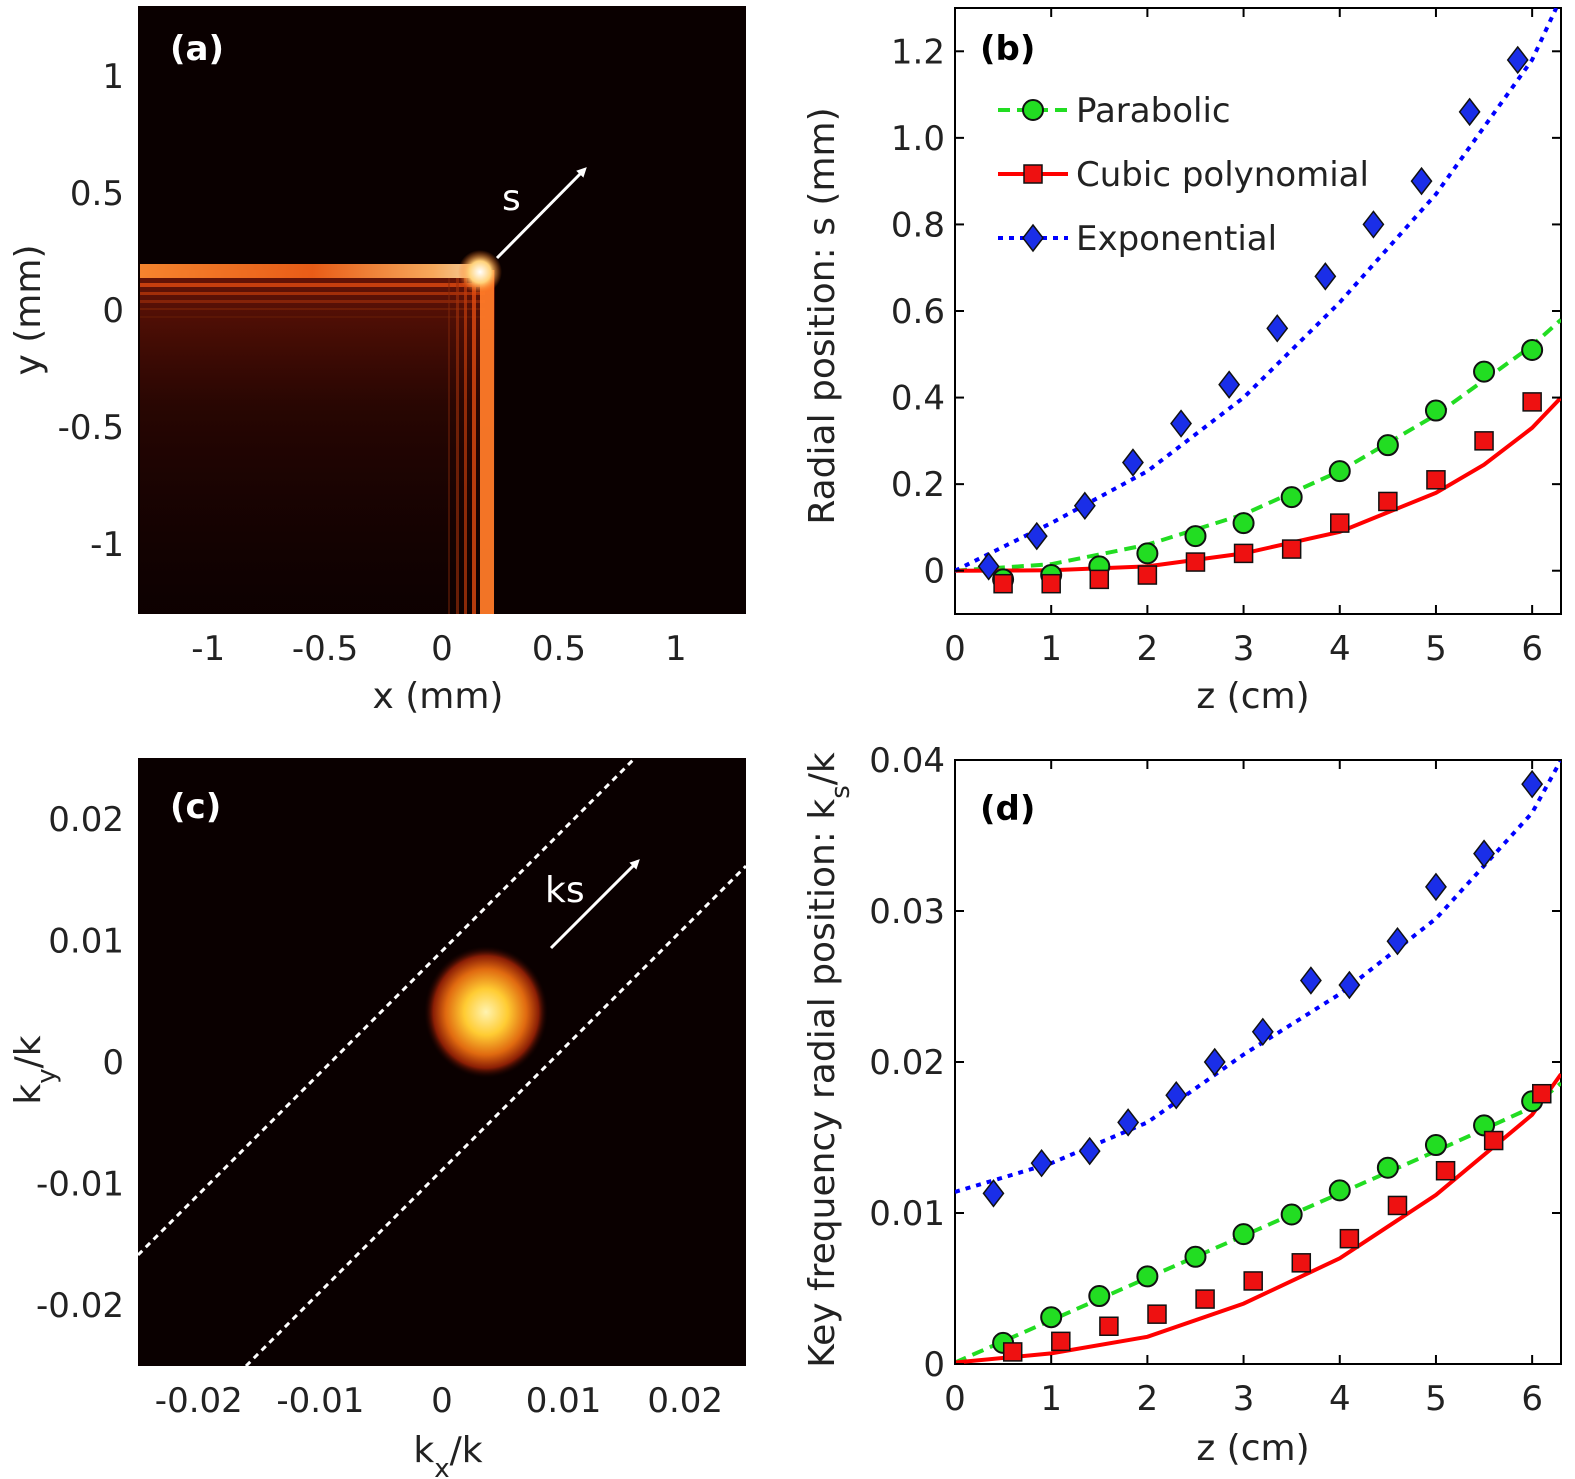 The width and height of the screenshot is (1575, 1479). What do you see at coordinates (594, 904) in the screenshot?
I see `panel-c-arrow` at bounding box center [594, 904].